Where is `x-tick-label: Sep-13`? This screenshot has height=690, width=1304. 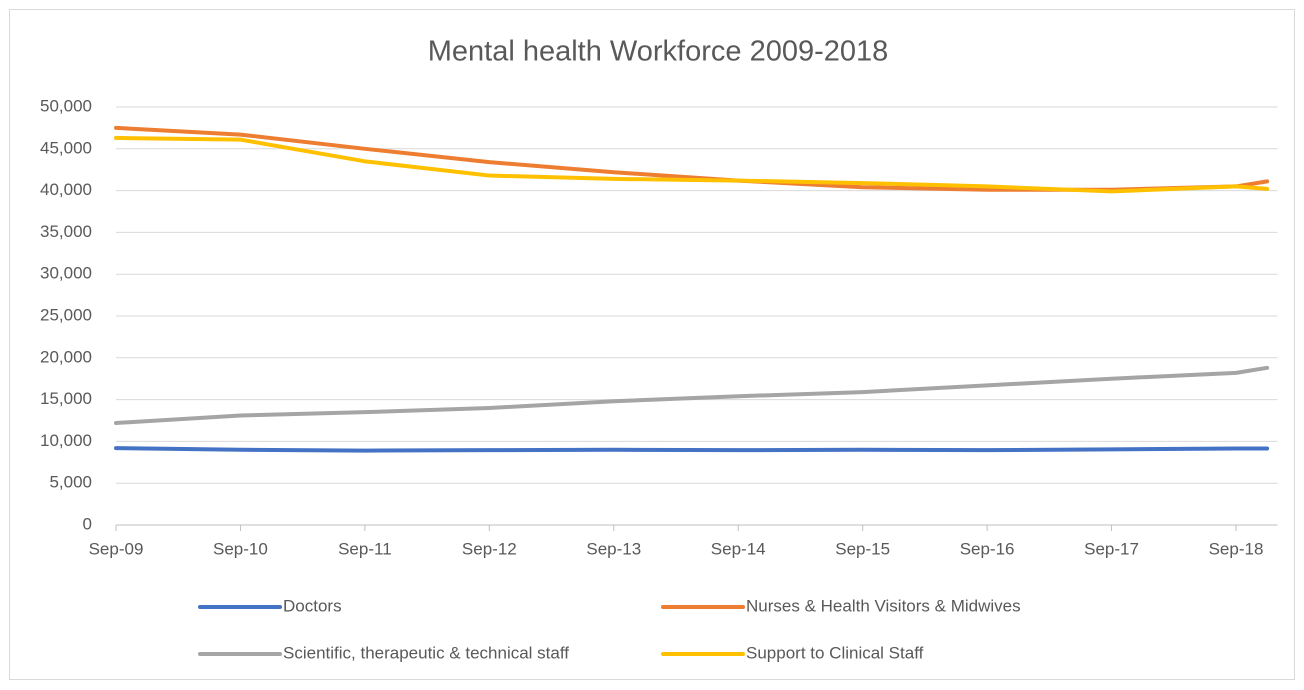
x-tick-label: Sep-13 is located at coordinates (613, 548).